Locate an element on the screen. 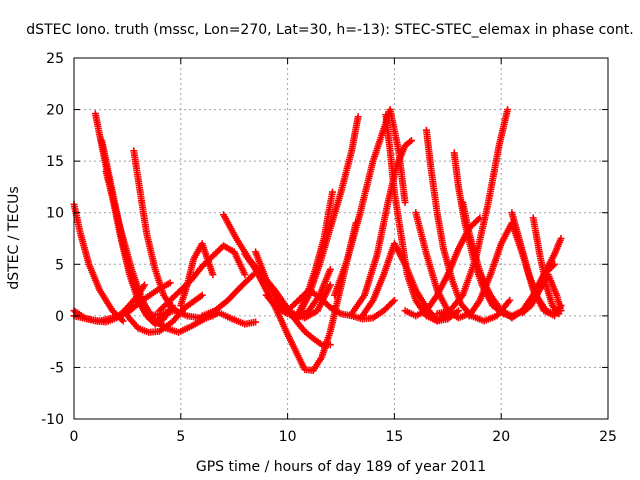  x-tick-label: 10 is located at coordinates (288, 437).